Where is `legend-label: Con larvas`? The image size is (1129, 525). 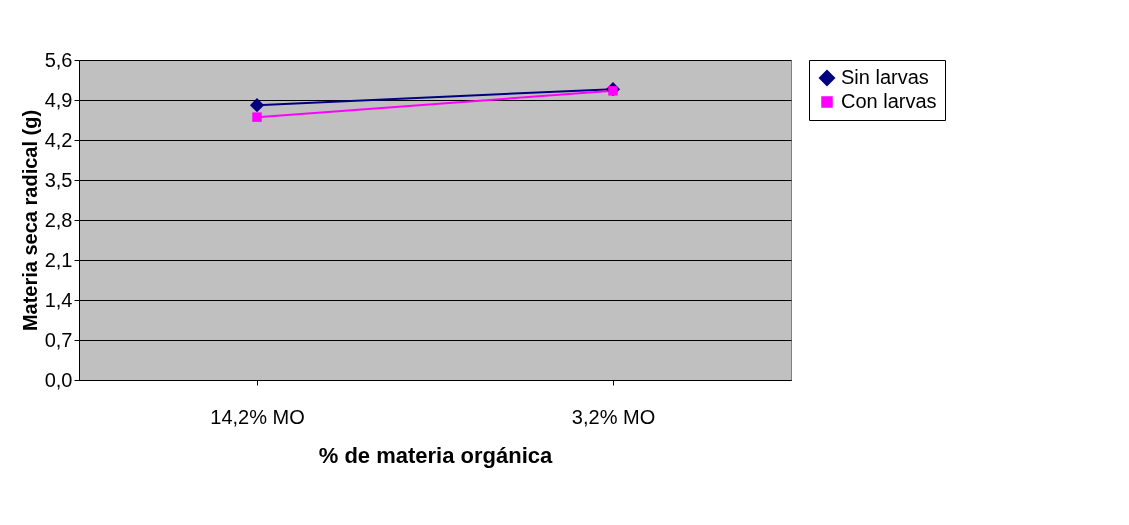
legend-label: Con larvas is located at coordinates (889, 101).